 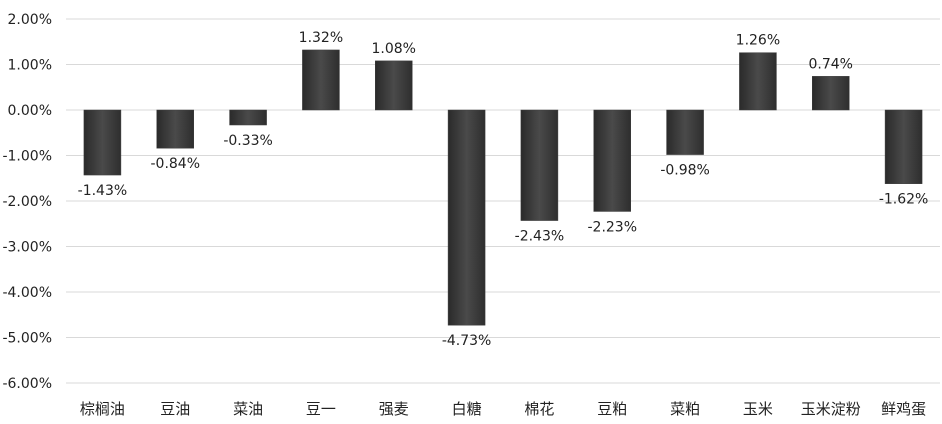 What do you see at coordinates (27, 293) in the screenshot?
I see `y-tick-label: -4.00%` at bounding box center [27, 293].